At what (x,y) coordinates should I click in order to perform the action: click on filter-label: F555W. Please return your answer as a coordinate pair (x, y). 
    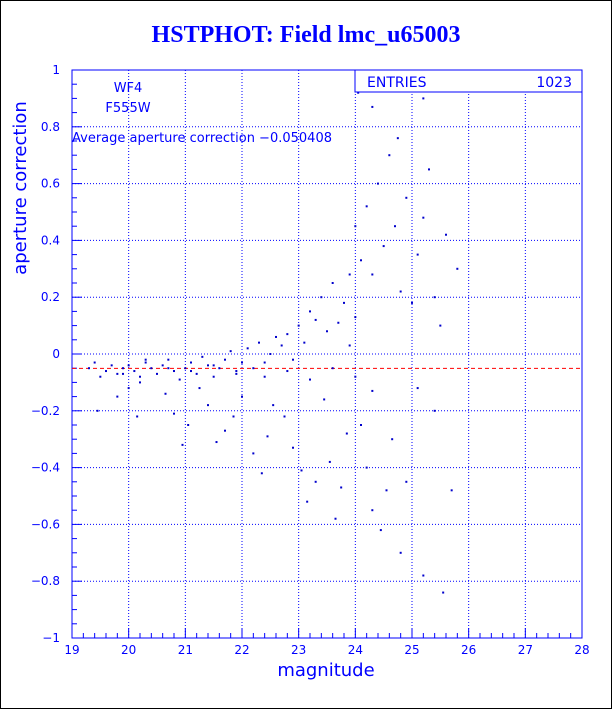
    Looking at the image, I should click on (127, 108).